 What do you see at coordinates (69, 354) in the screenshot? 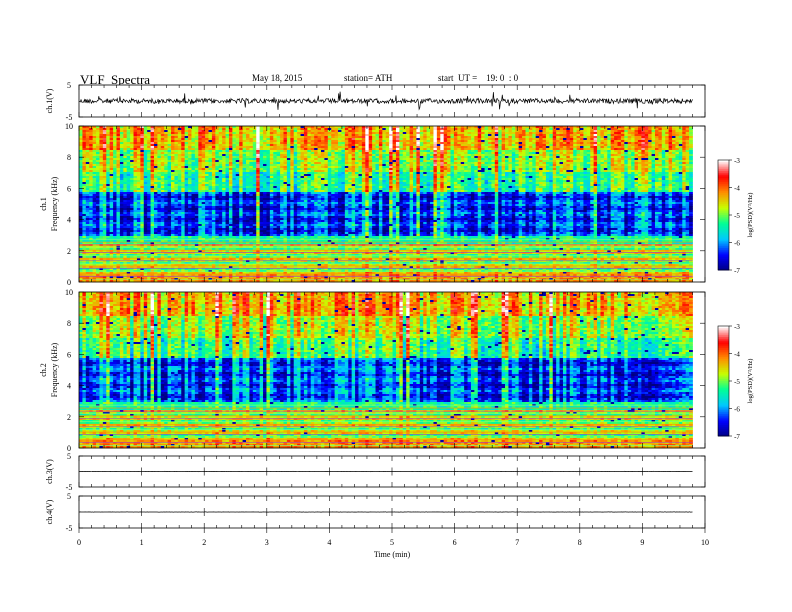
I see `ch2_spec-ytick-3: 6` at bounding box center [69, 354].